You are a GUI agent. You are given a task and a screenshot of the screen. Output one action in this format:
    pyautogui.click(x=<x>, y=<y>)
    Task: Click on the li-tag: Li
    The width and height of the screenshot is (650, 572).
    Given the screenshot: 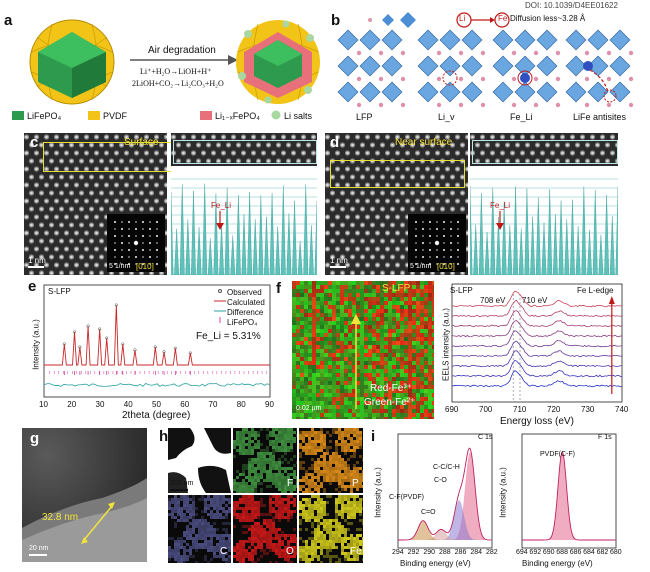 What is the action you would take?
    pyautogui.click(x=462, y=18)
    